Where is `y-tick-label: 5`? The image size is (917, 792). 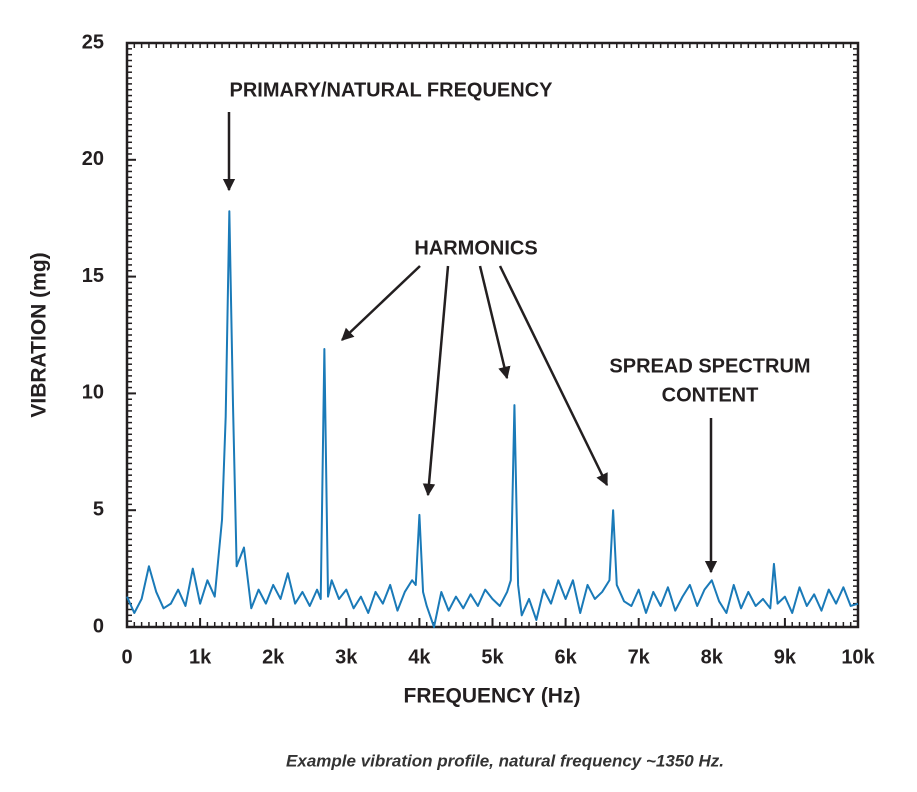
y-tick-label: 5 is located at coordinates (98, 509).